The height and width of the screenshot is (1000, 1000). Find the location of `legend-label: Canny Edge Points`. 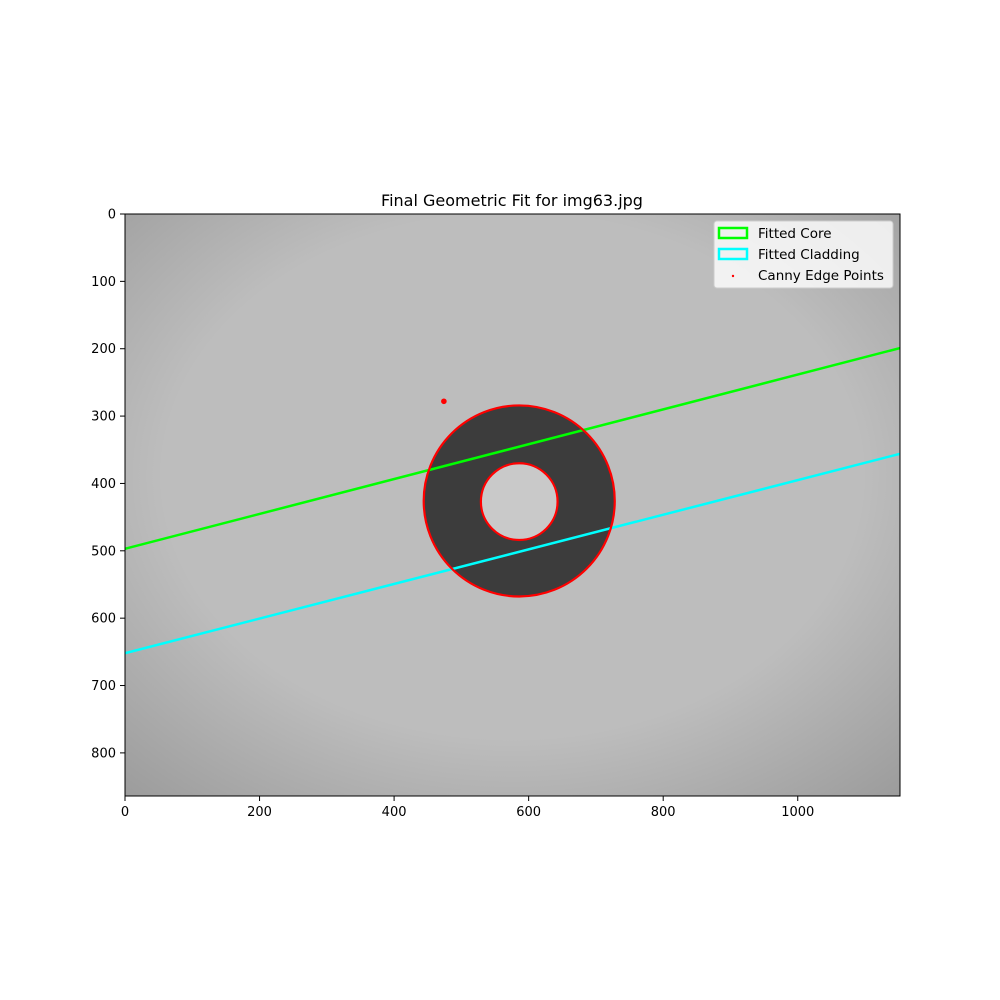

legend-label: Canny Edge Points is located at coordinates (821, 276).